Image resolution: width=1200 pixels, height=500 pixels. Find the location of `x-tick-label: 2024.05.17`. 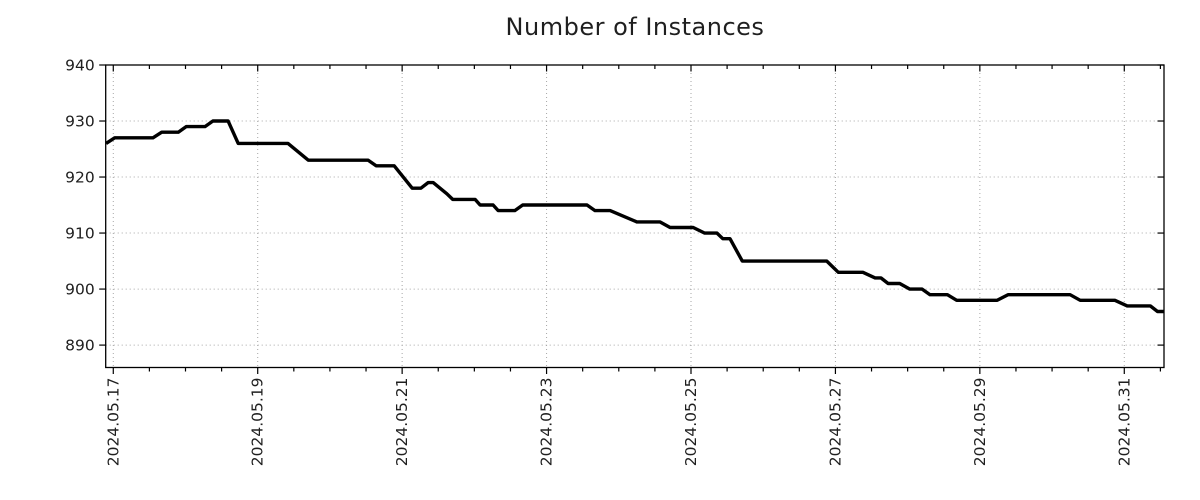

x-tick-label: 2024.05.17 is located at coordinates (113, 422).